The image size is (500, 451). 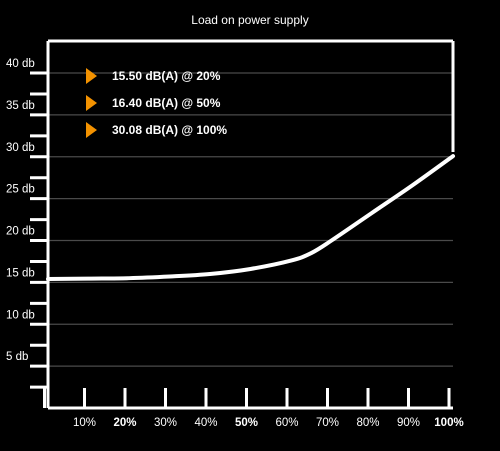 What do you see at coordinates (20, 315) in the screenshot?
I see `y-tick-label: 10 db` at bounding box center [20, 315].